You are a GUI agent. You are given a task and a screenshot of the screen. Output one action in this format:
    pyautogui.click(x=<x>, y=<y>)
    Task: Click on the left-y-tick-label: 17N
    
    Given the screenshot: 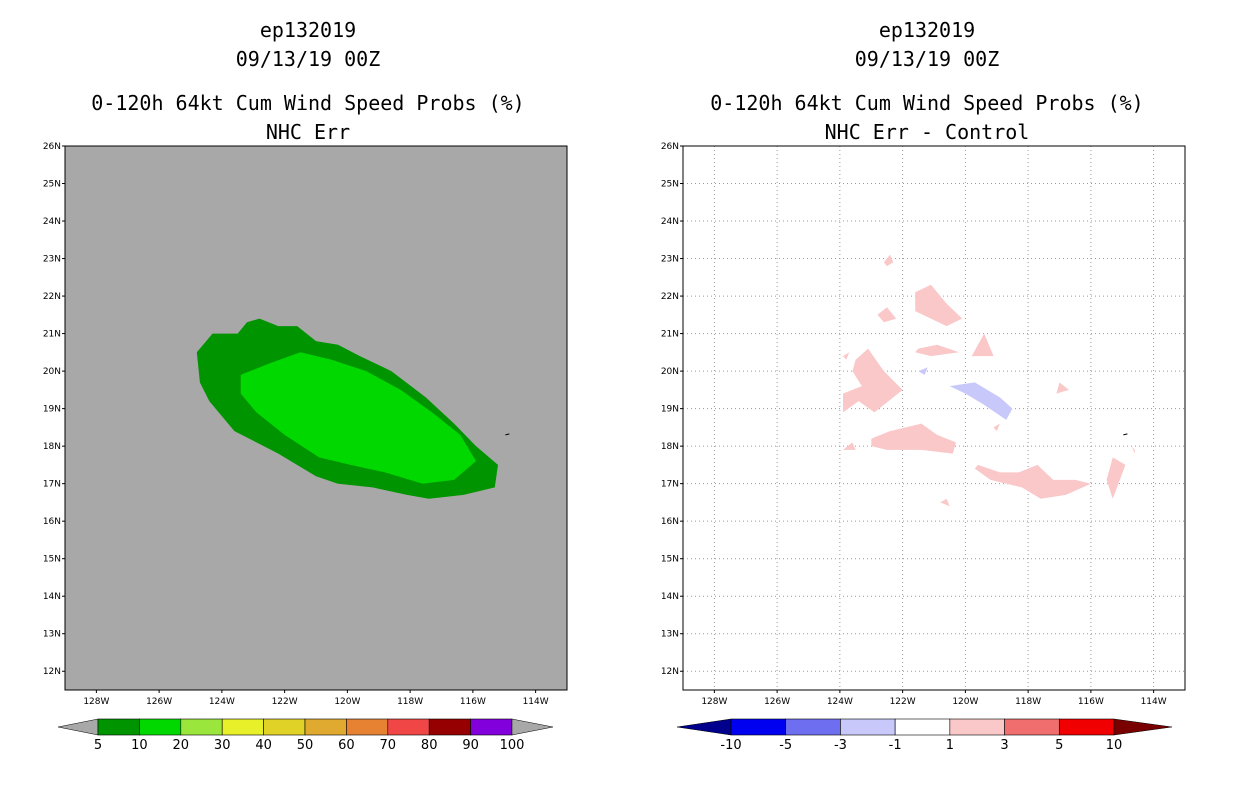 What is the action you would take?
    pyautogui.click(x=52, y=485)
    